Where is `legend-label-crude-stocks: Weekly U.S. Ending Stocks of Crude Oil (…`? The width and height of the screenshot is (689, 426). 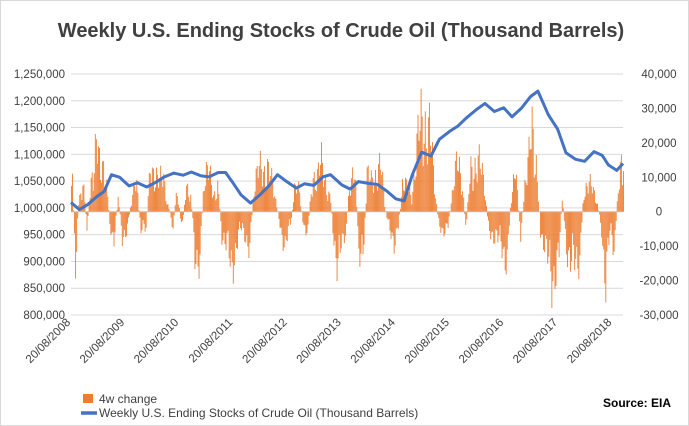 legend-label-crude-stocks: Weekly U.S. Ending Stocks of Crude Oil (… is located at coordinates (258, 413).